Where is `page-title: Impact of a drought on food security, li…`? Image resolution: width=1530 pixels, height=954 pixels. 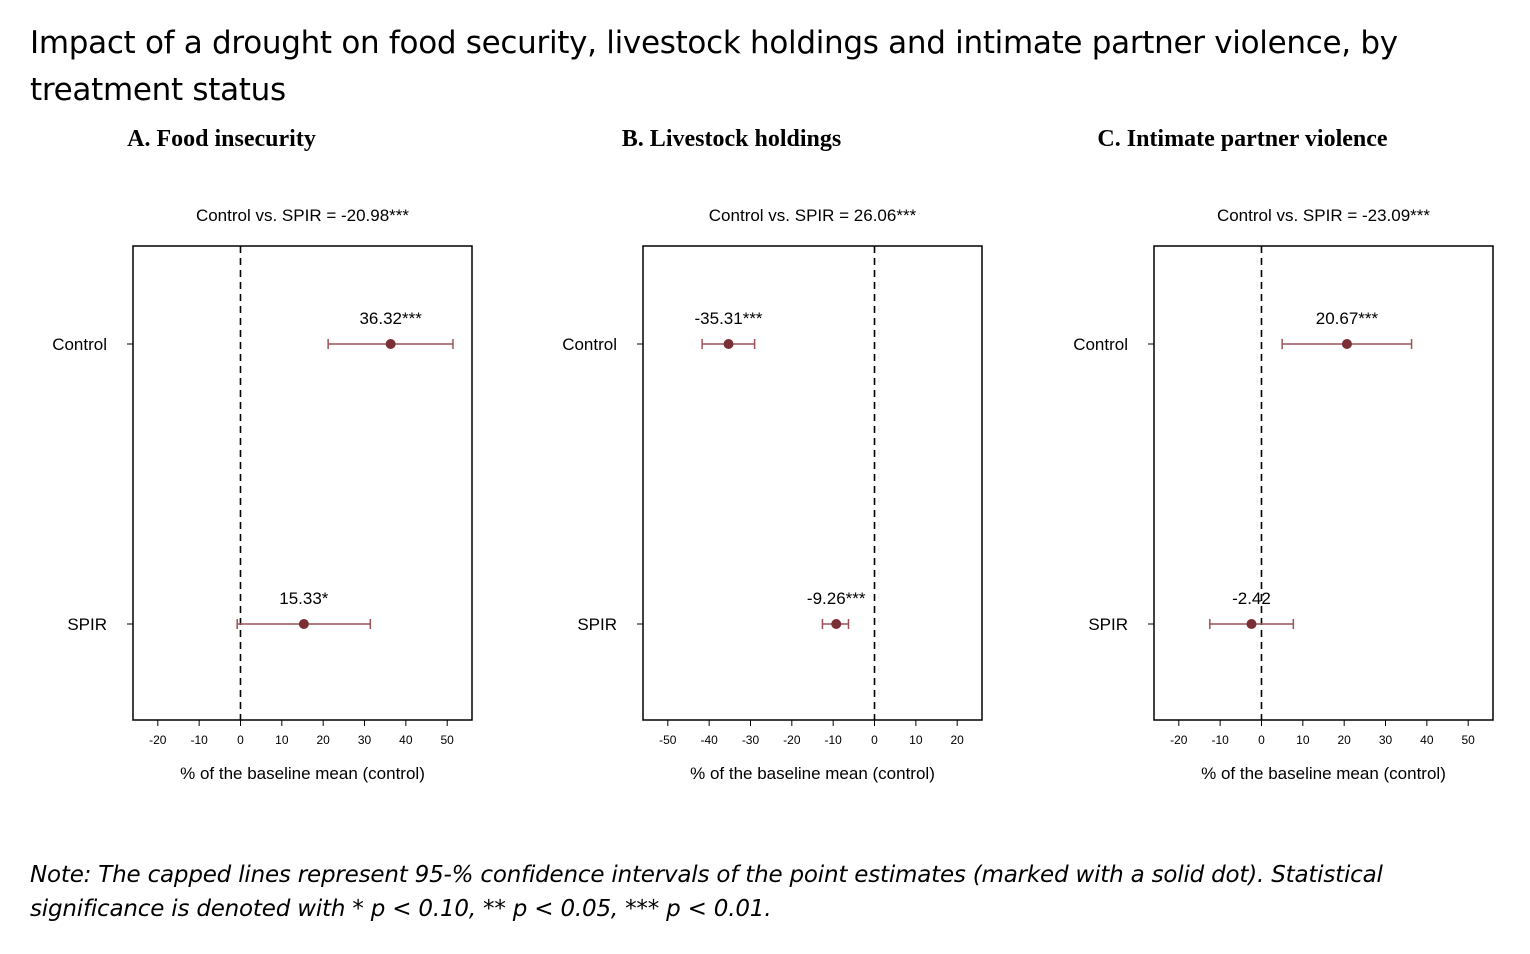
page-title: Impact of a drought on food security, li… is located at coordinates (714, 66).